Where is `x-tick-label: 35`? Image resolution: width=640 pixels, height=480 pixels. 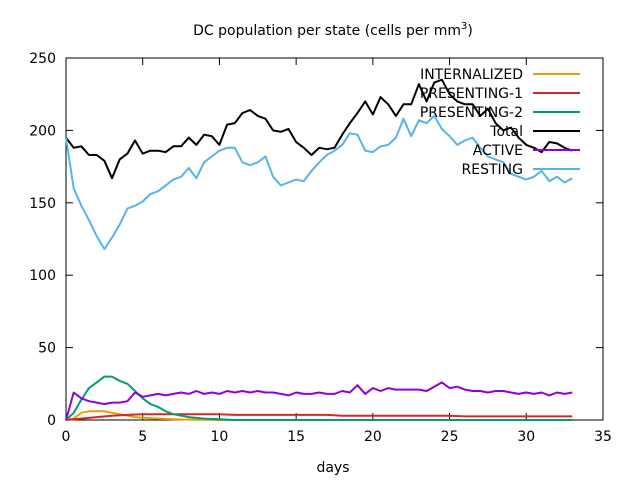 x-tick-label: 35 is located at coordinates (603, 437).